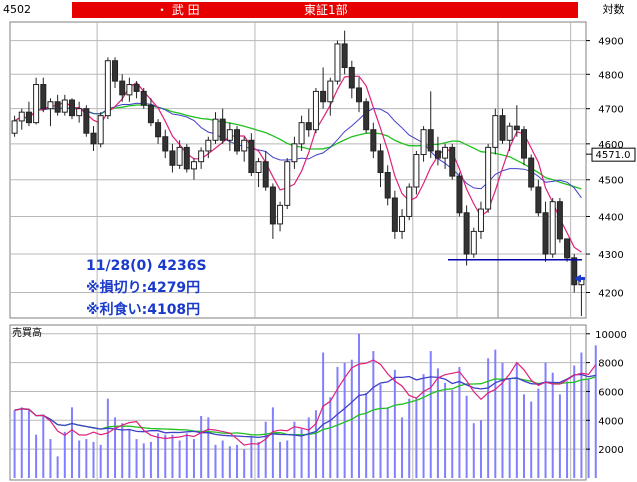  I want to click on price-tag-label: 4571.0, so click(613, 155).